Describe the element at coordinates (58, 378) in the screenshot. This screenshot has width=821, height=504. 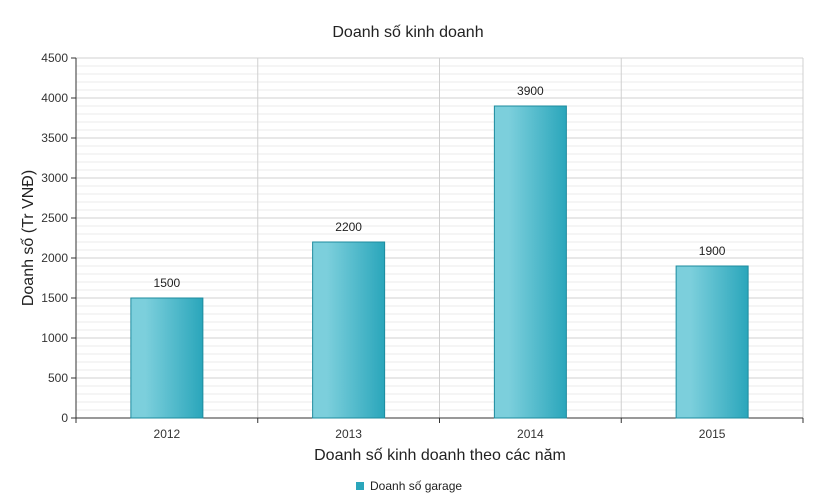
I see `y-tick-label: 500` at that location.